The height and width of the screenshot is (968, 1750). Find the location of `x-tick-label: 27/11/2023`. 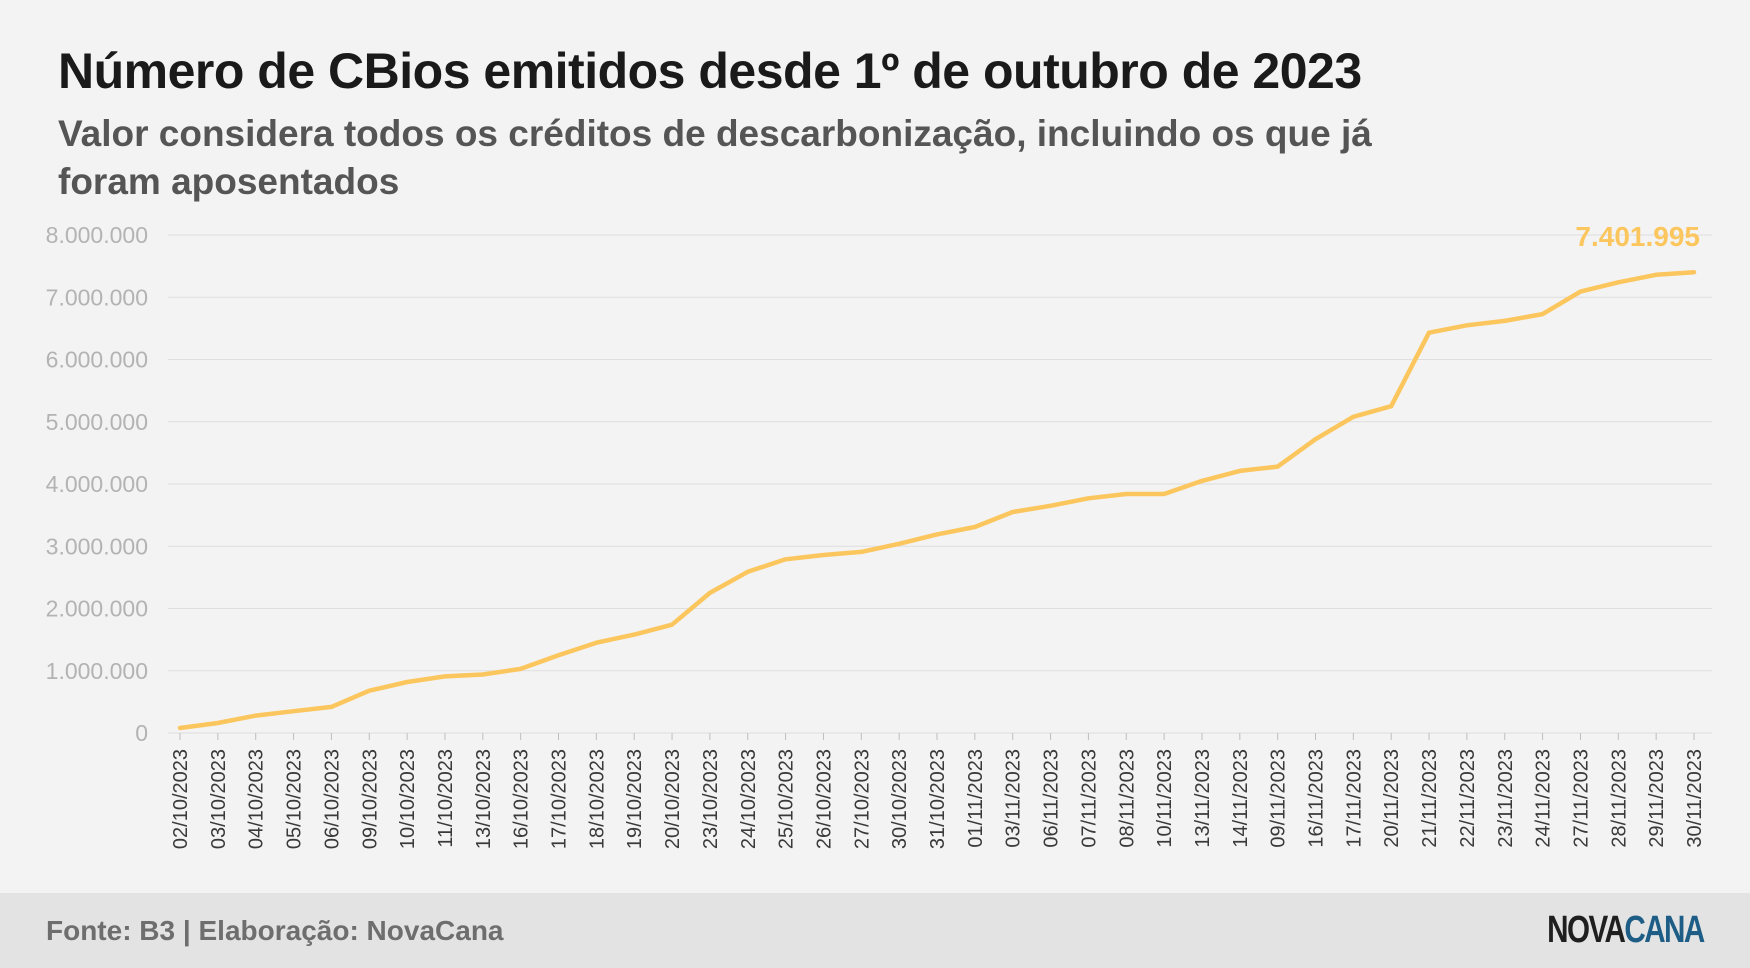

x-tick-label: 27/11/2023 is located at coordinates (1581, 798).